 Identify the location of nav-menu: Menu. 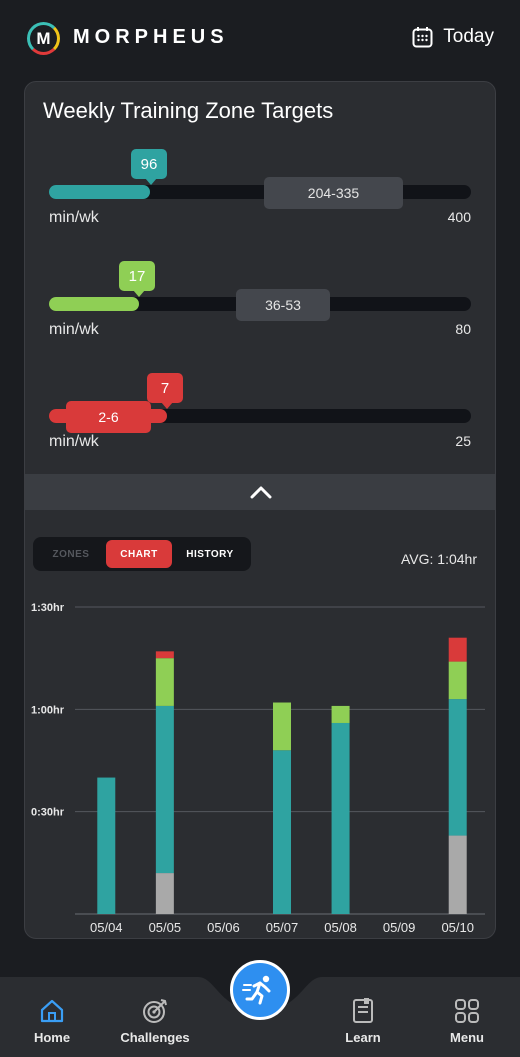
(467, 1017).